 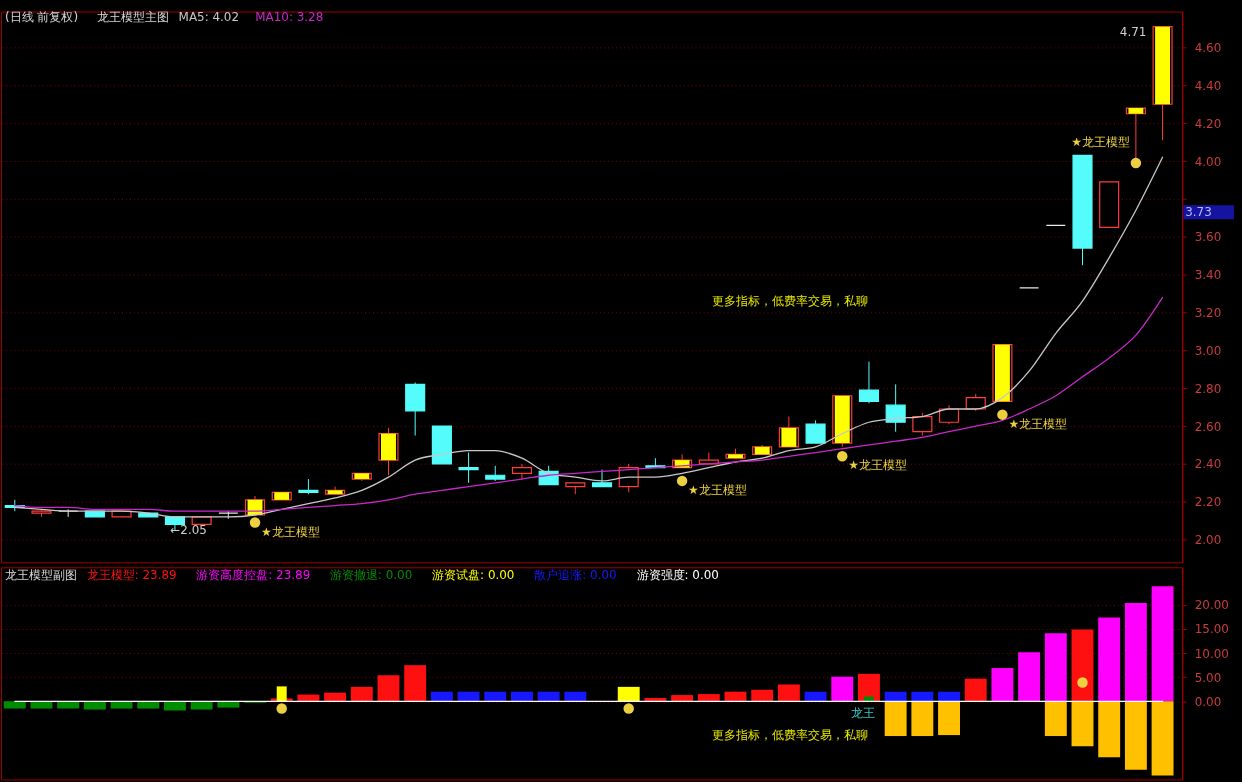 I want to click on y-tick-label: 2.40, so click(x=1208, y=464).